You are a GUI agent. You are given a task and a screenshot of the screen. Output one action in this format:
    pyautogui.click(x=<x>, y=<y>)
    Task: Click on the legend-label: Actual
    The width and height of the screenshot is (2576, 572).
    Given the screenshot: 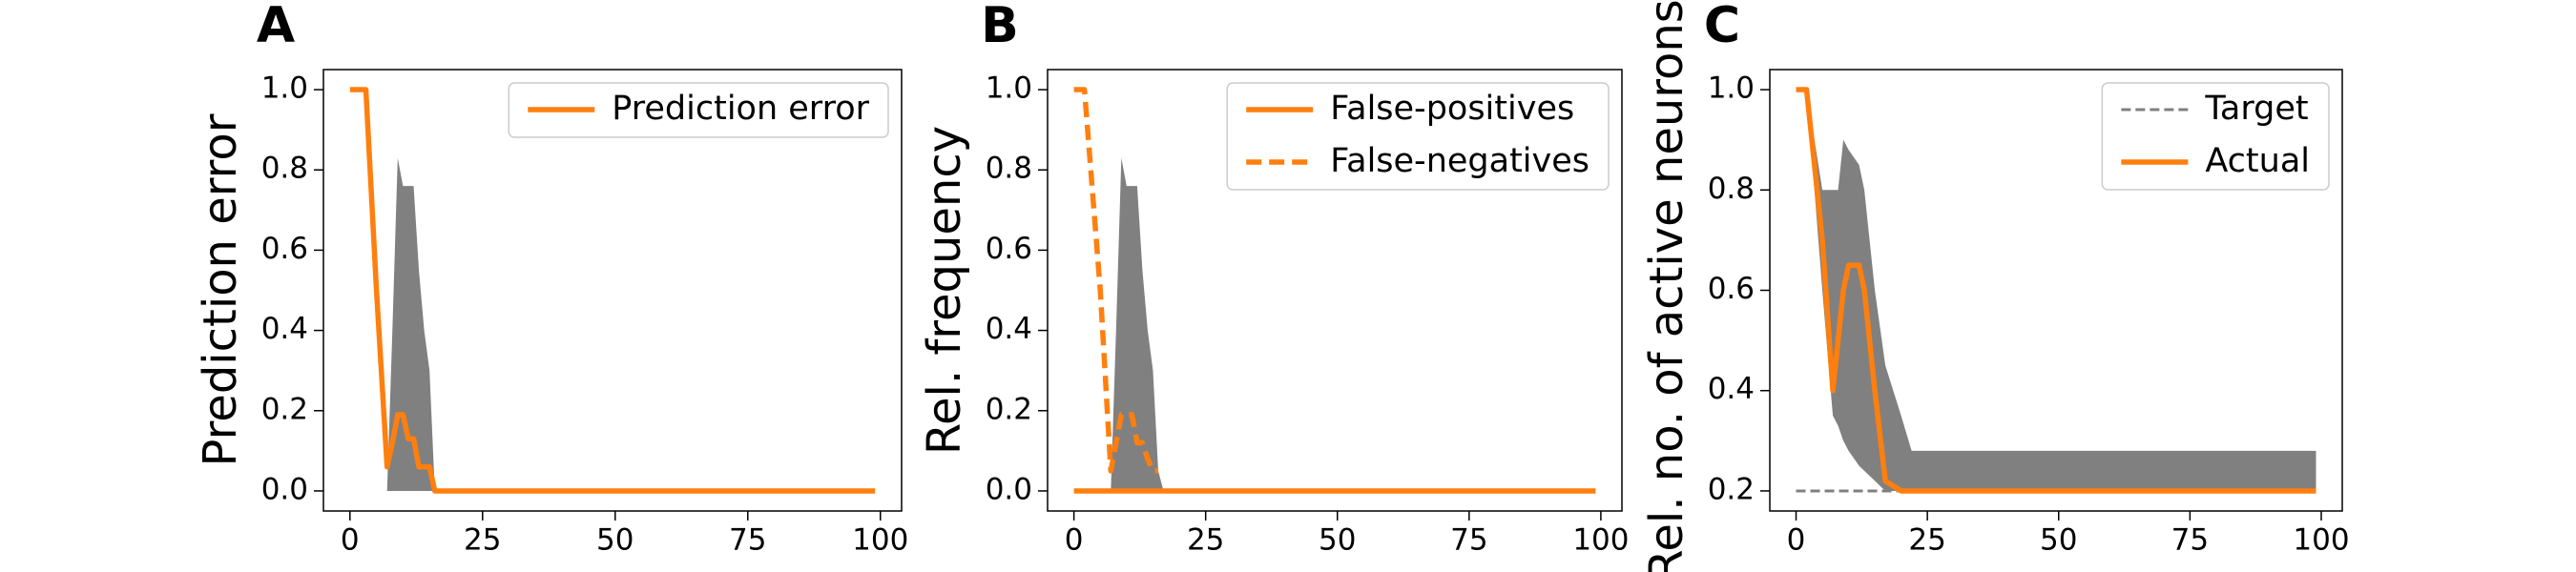 What is the action you would take?
    pyautogui.click(x=2257, y=161)
    